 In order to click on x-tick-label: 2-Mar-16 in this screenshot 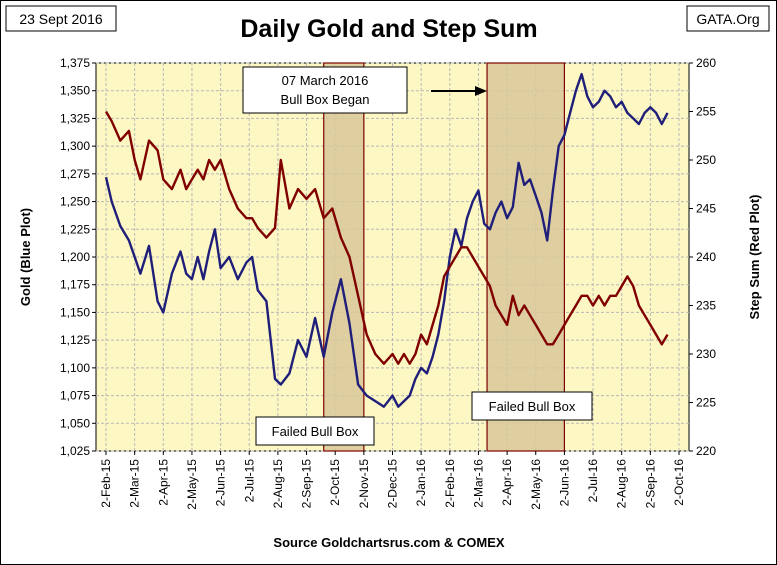, I will do `click(478, 483)`.